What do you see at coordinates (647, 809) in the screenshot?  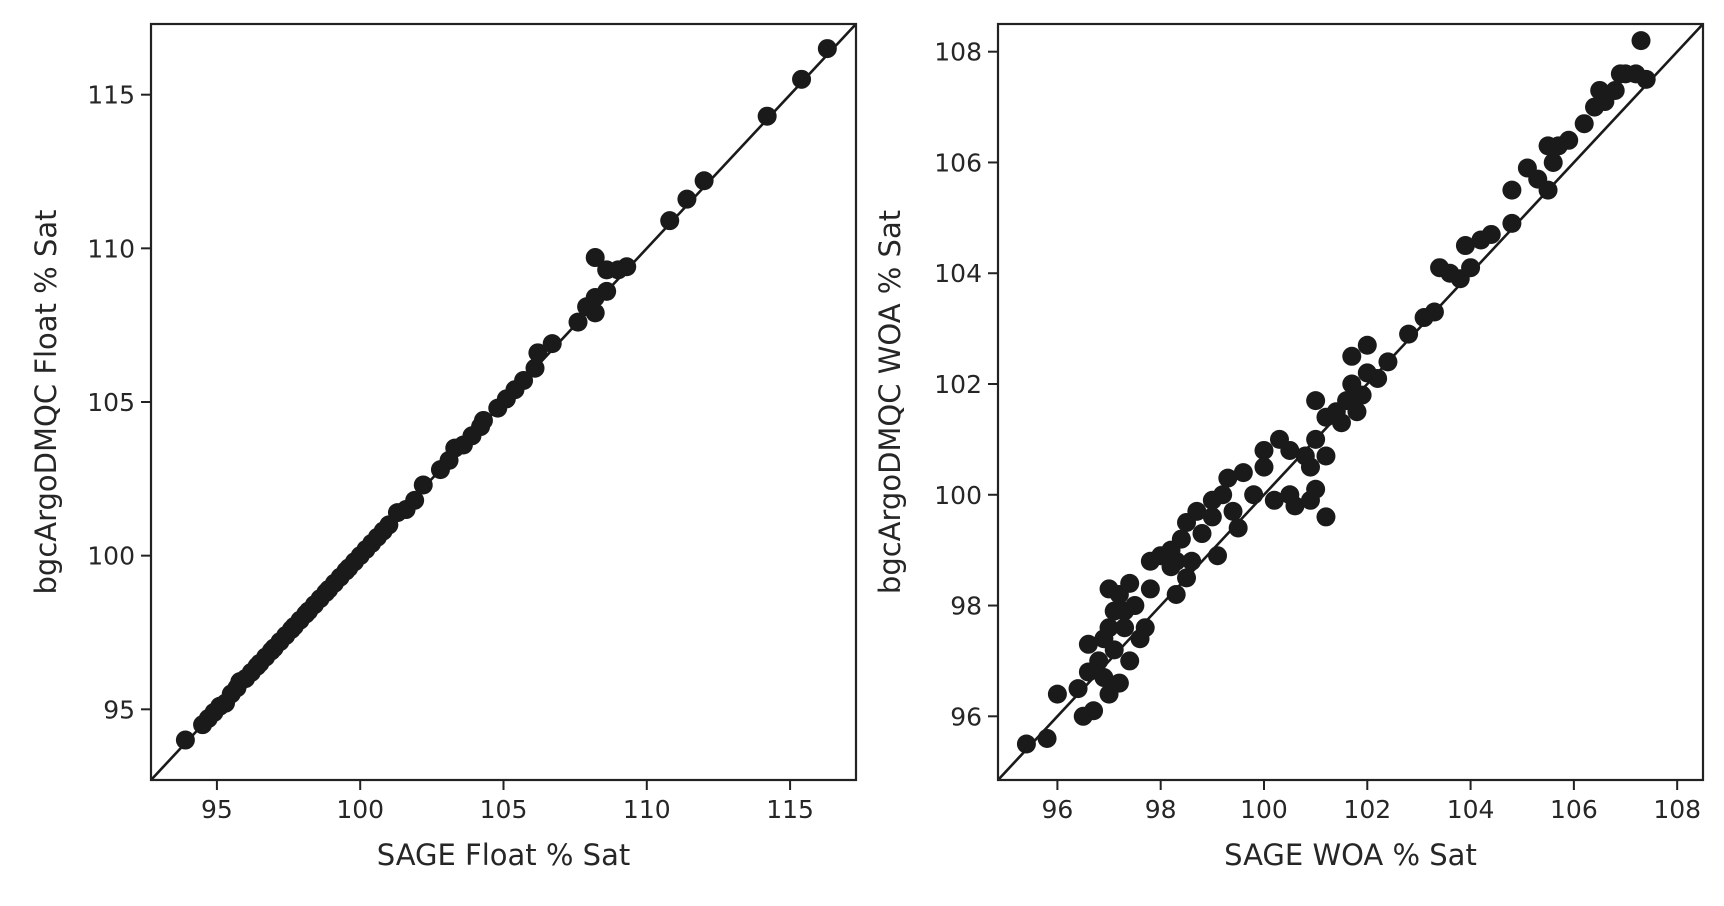 I see `x-tick-label: 110` at bounding box center [647, 809].